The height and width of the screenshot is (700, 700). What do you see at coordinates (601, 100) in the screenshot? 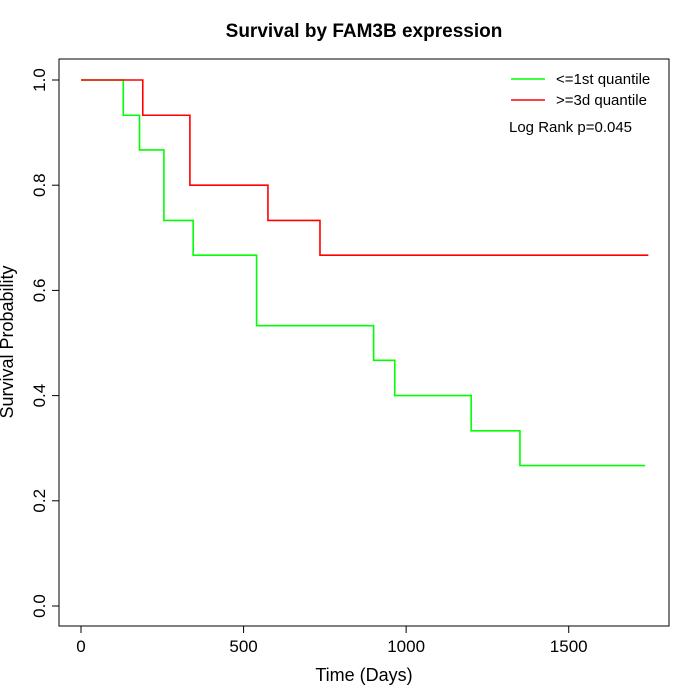
I see `legend-label: >=3d quantile` at bounding box center [601, 100].